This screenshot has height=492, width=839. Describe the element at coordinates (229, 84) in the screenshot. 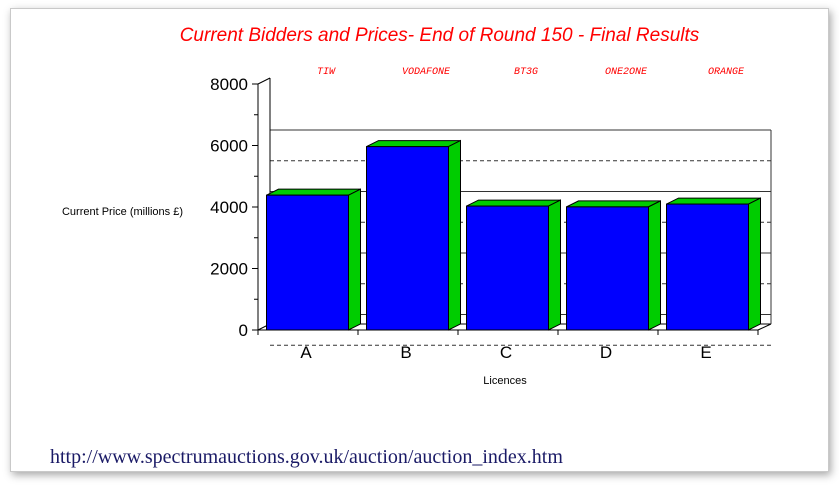

I see `y-tick-label: 8000` at that location.